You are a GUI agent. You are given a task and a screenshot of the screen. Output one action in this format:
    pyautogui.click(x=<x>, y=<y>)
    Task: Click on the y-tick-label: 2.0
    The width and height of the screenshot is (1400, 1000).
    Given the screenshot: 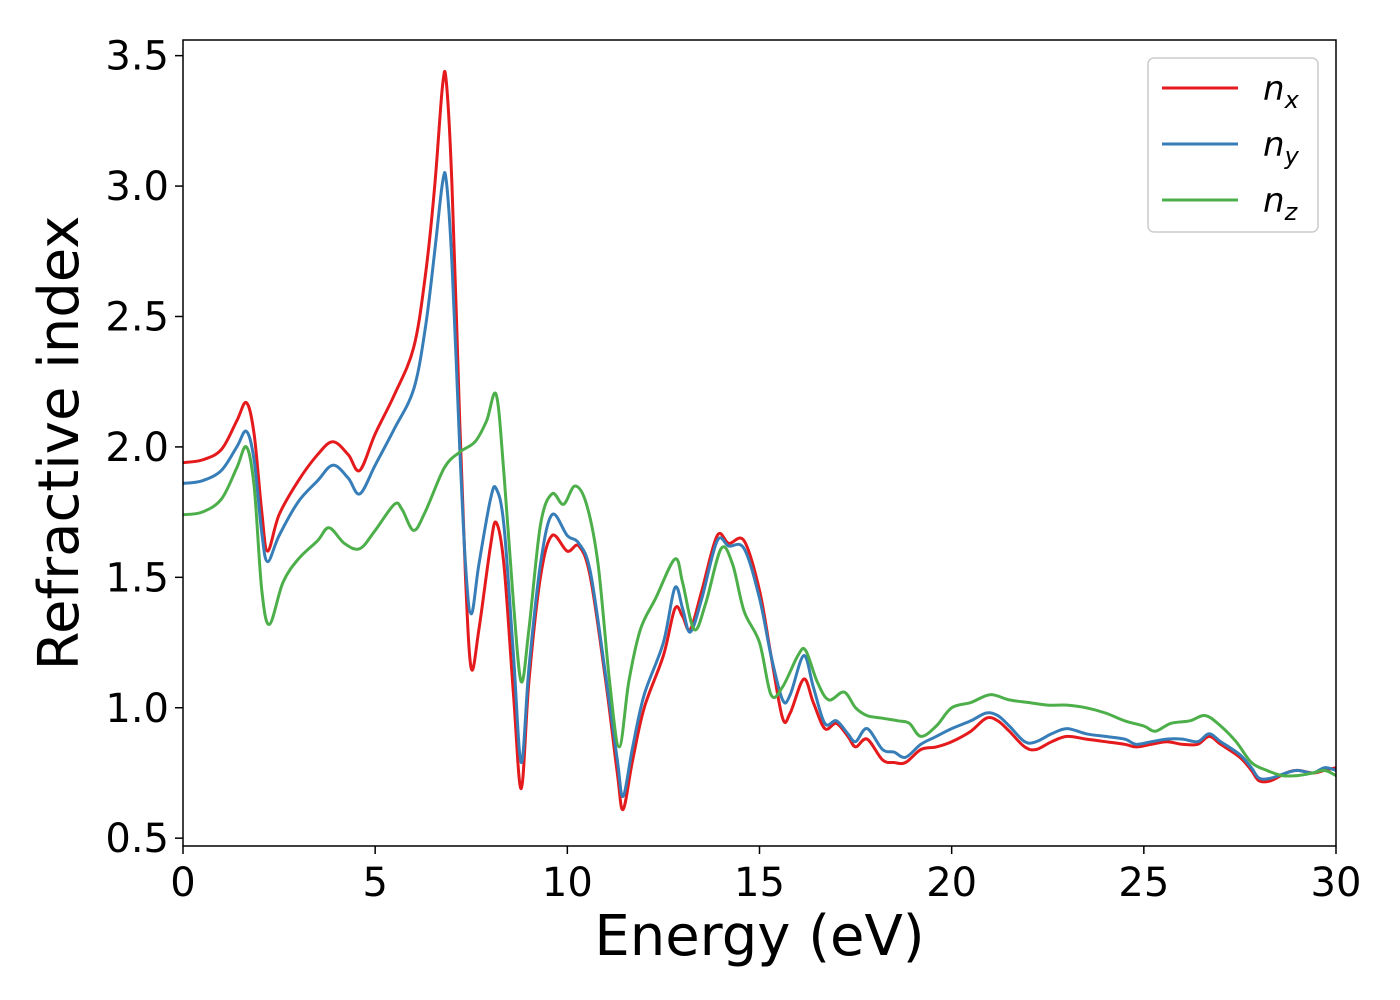 What is the action you would take?
    pyautogui.click(x=137, y=448)
    